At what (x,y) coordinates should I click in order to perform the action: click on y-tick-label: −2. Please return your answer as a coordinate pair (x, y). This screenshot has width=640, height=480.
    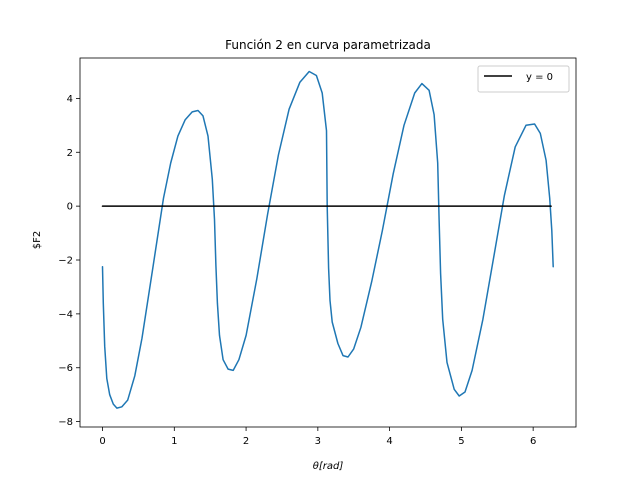
    Looking at the image, I should click on (65, 261).